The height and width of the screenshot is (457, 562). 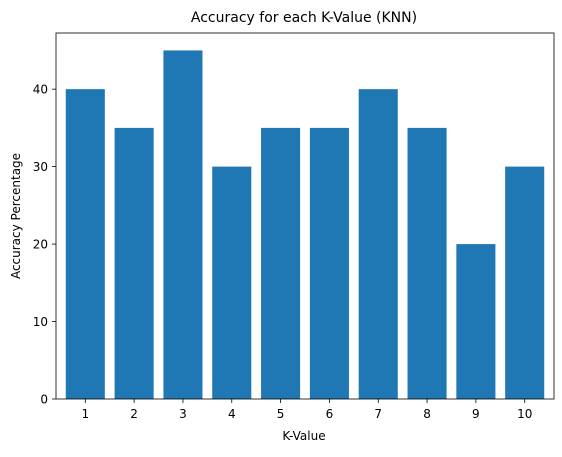 I want to click on x-axis-label: K-Value, so click(x=303, y=436).